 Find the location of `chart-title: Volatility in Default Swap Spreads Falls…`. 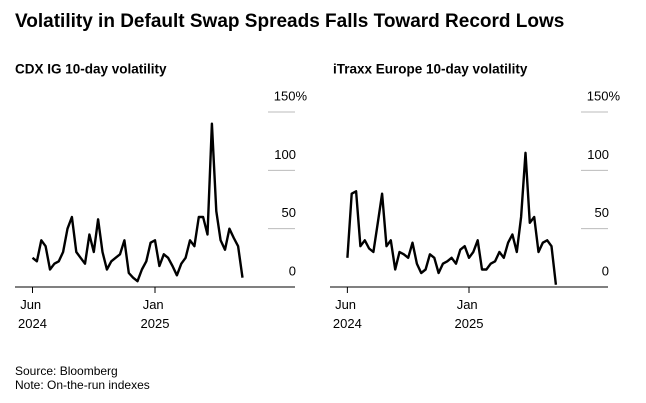

chart-title: Volatility in Default Swap Spreads Falls… is located at coordinates (289, 21).